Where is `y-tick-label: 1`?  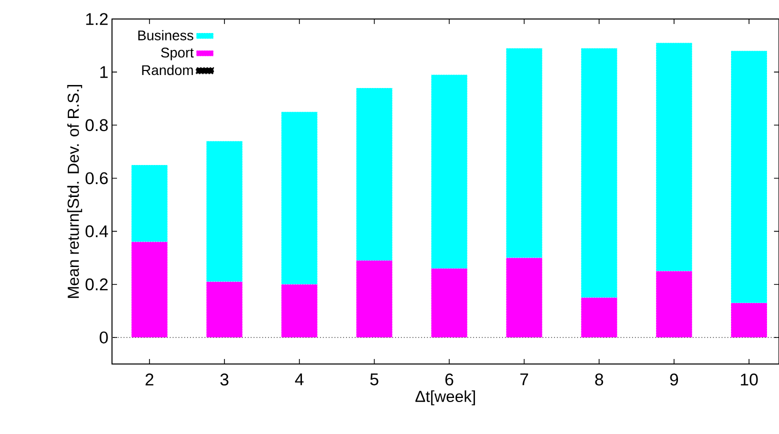 y-tick-label: 1 is located at coordinates (104, 72).